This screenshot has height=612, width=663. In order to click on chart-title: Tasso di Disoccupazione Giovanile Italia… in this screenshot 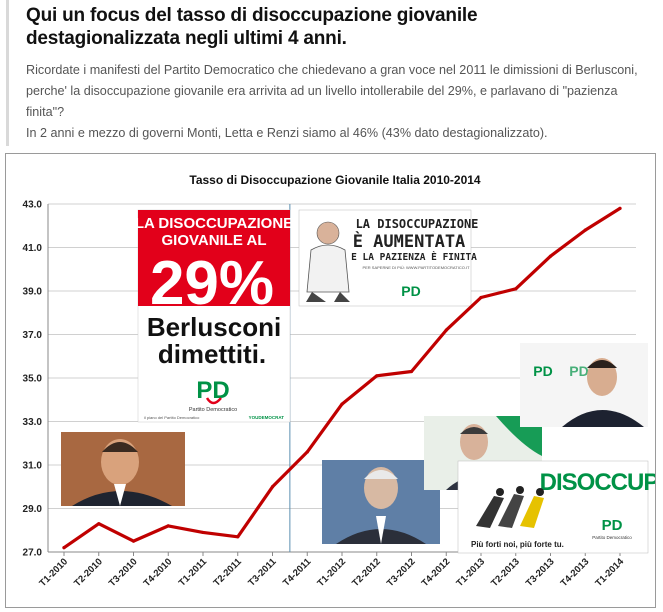, I will do `click(335, 180)`.